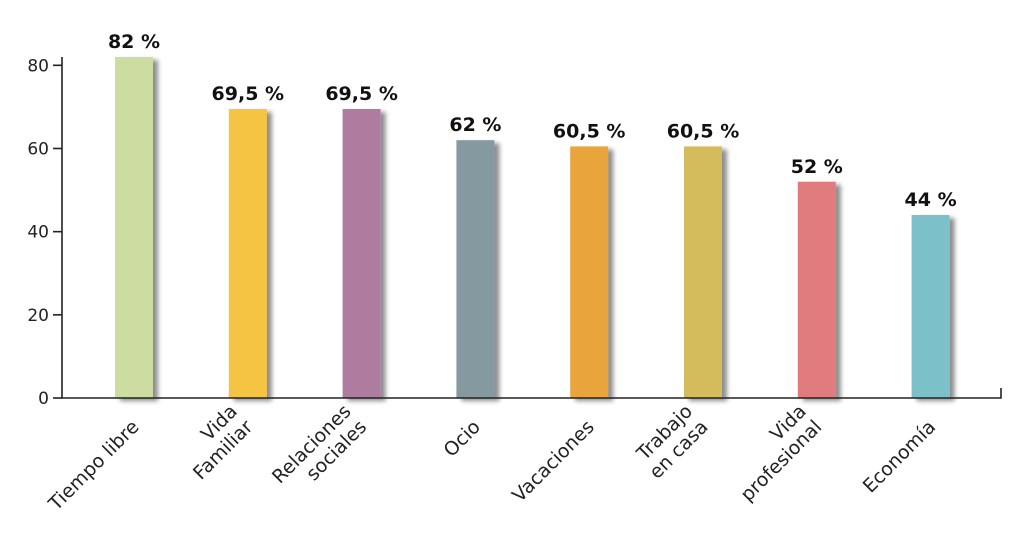 The image size is (1024, 541). I want to click on bar-value-label: 44 %, so click(931, 200).